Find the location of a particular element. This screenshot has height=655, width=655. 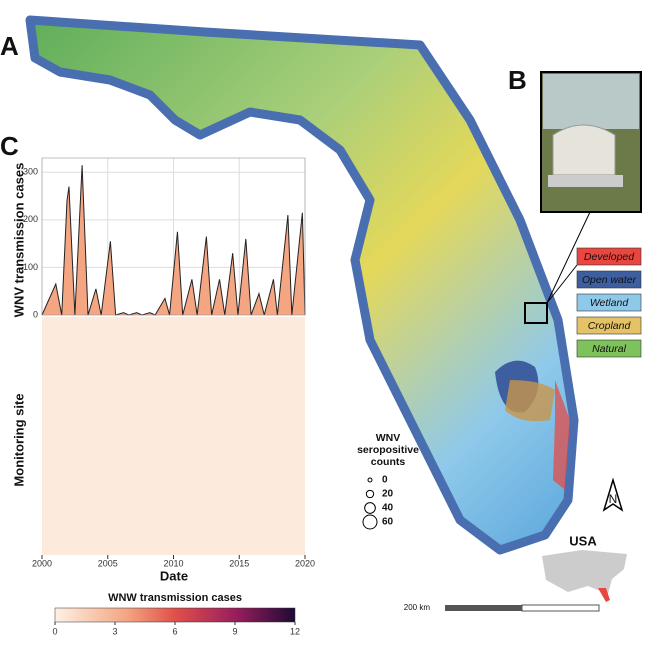

x-axis-title: Date is located at coordinates (174, 575).